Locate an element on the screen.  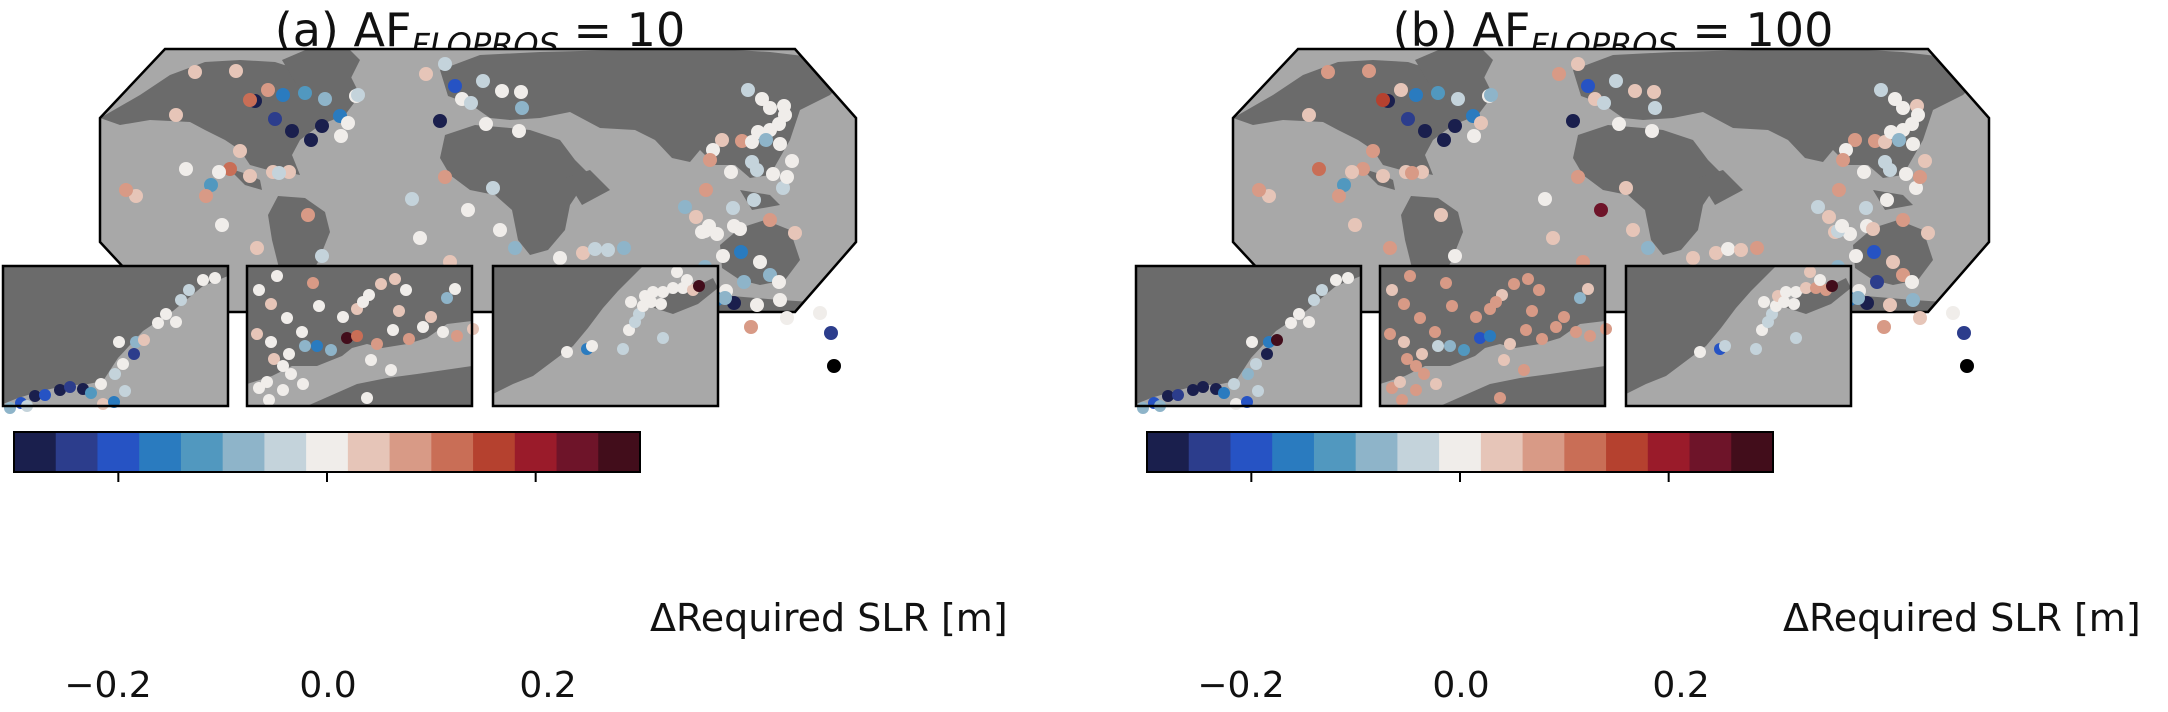
inset-north-america is located at coordinates (1248, 339).